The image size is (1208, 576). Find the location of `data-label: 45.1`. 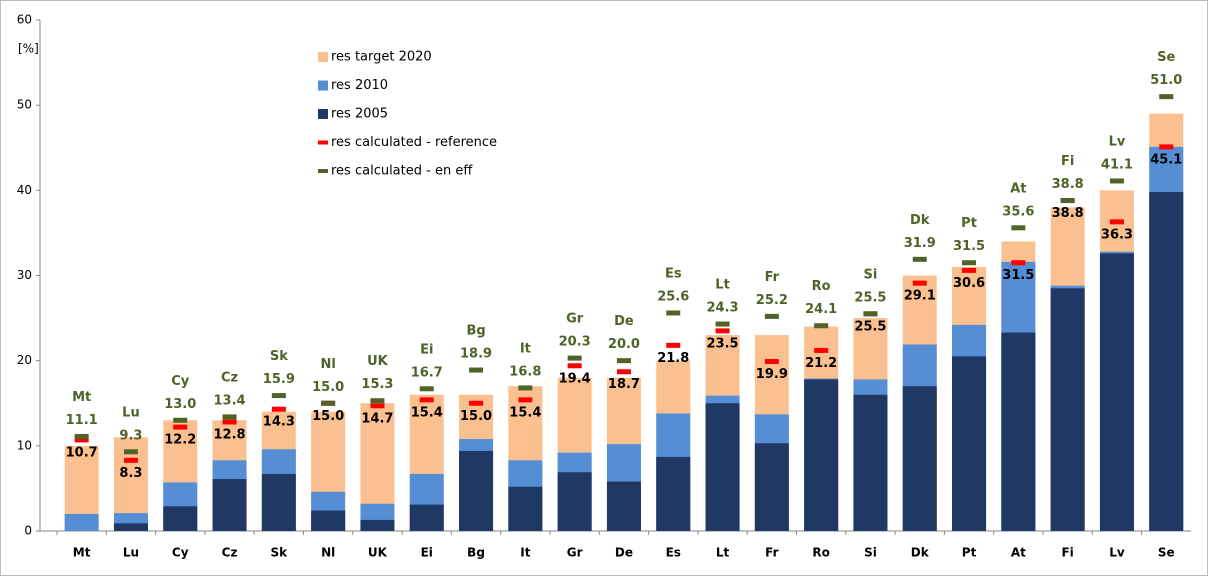

data-label: 45.1 is located at coordinates (1166, 159).